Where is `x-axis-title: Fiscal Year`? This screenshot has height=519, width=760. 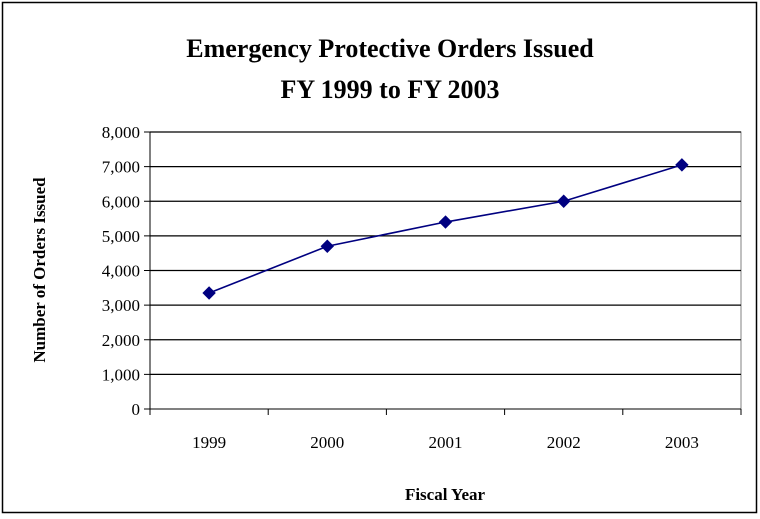
x-axis-title: Fiscal Year is located at coordinates (445, 494).